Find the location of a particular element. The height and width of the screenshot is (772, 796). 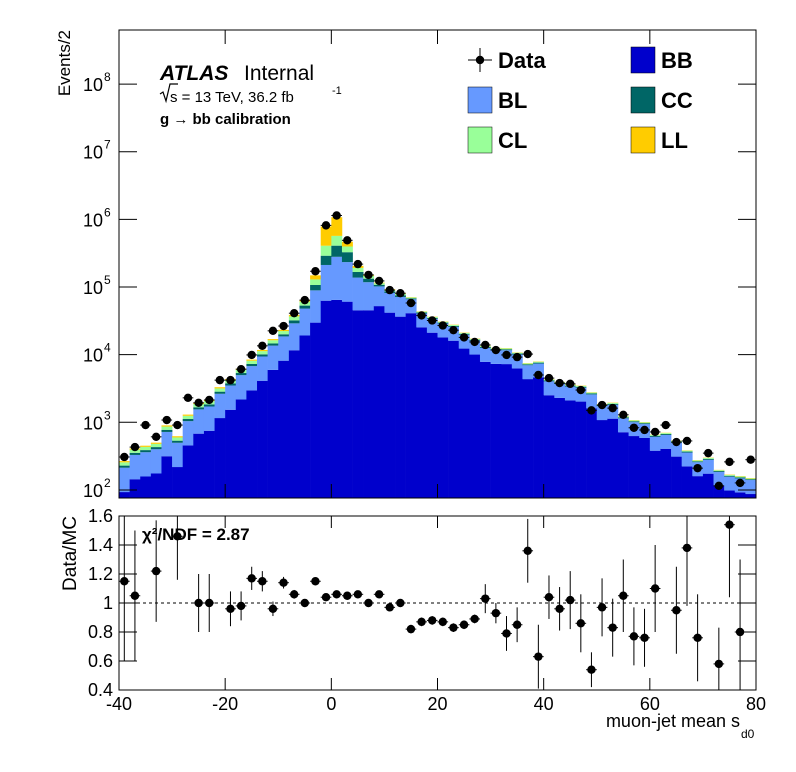

legend-marker is located at coordinates (480, 60).